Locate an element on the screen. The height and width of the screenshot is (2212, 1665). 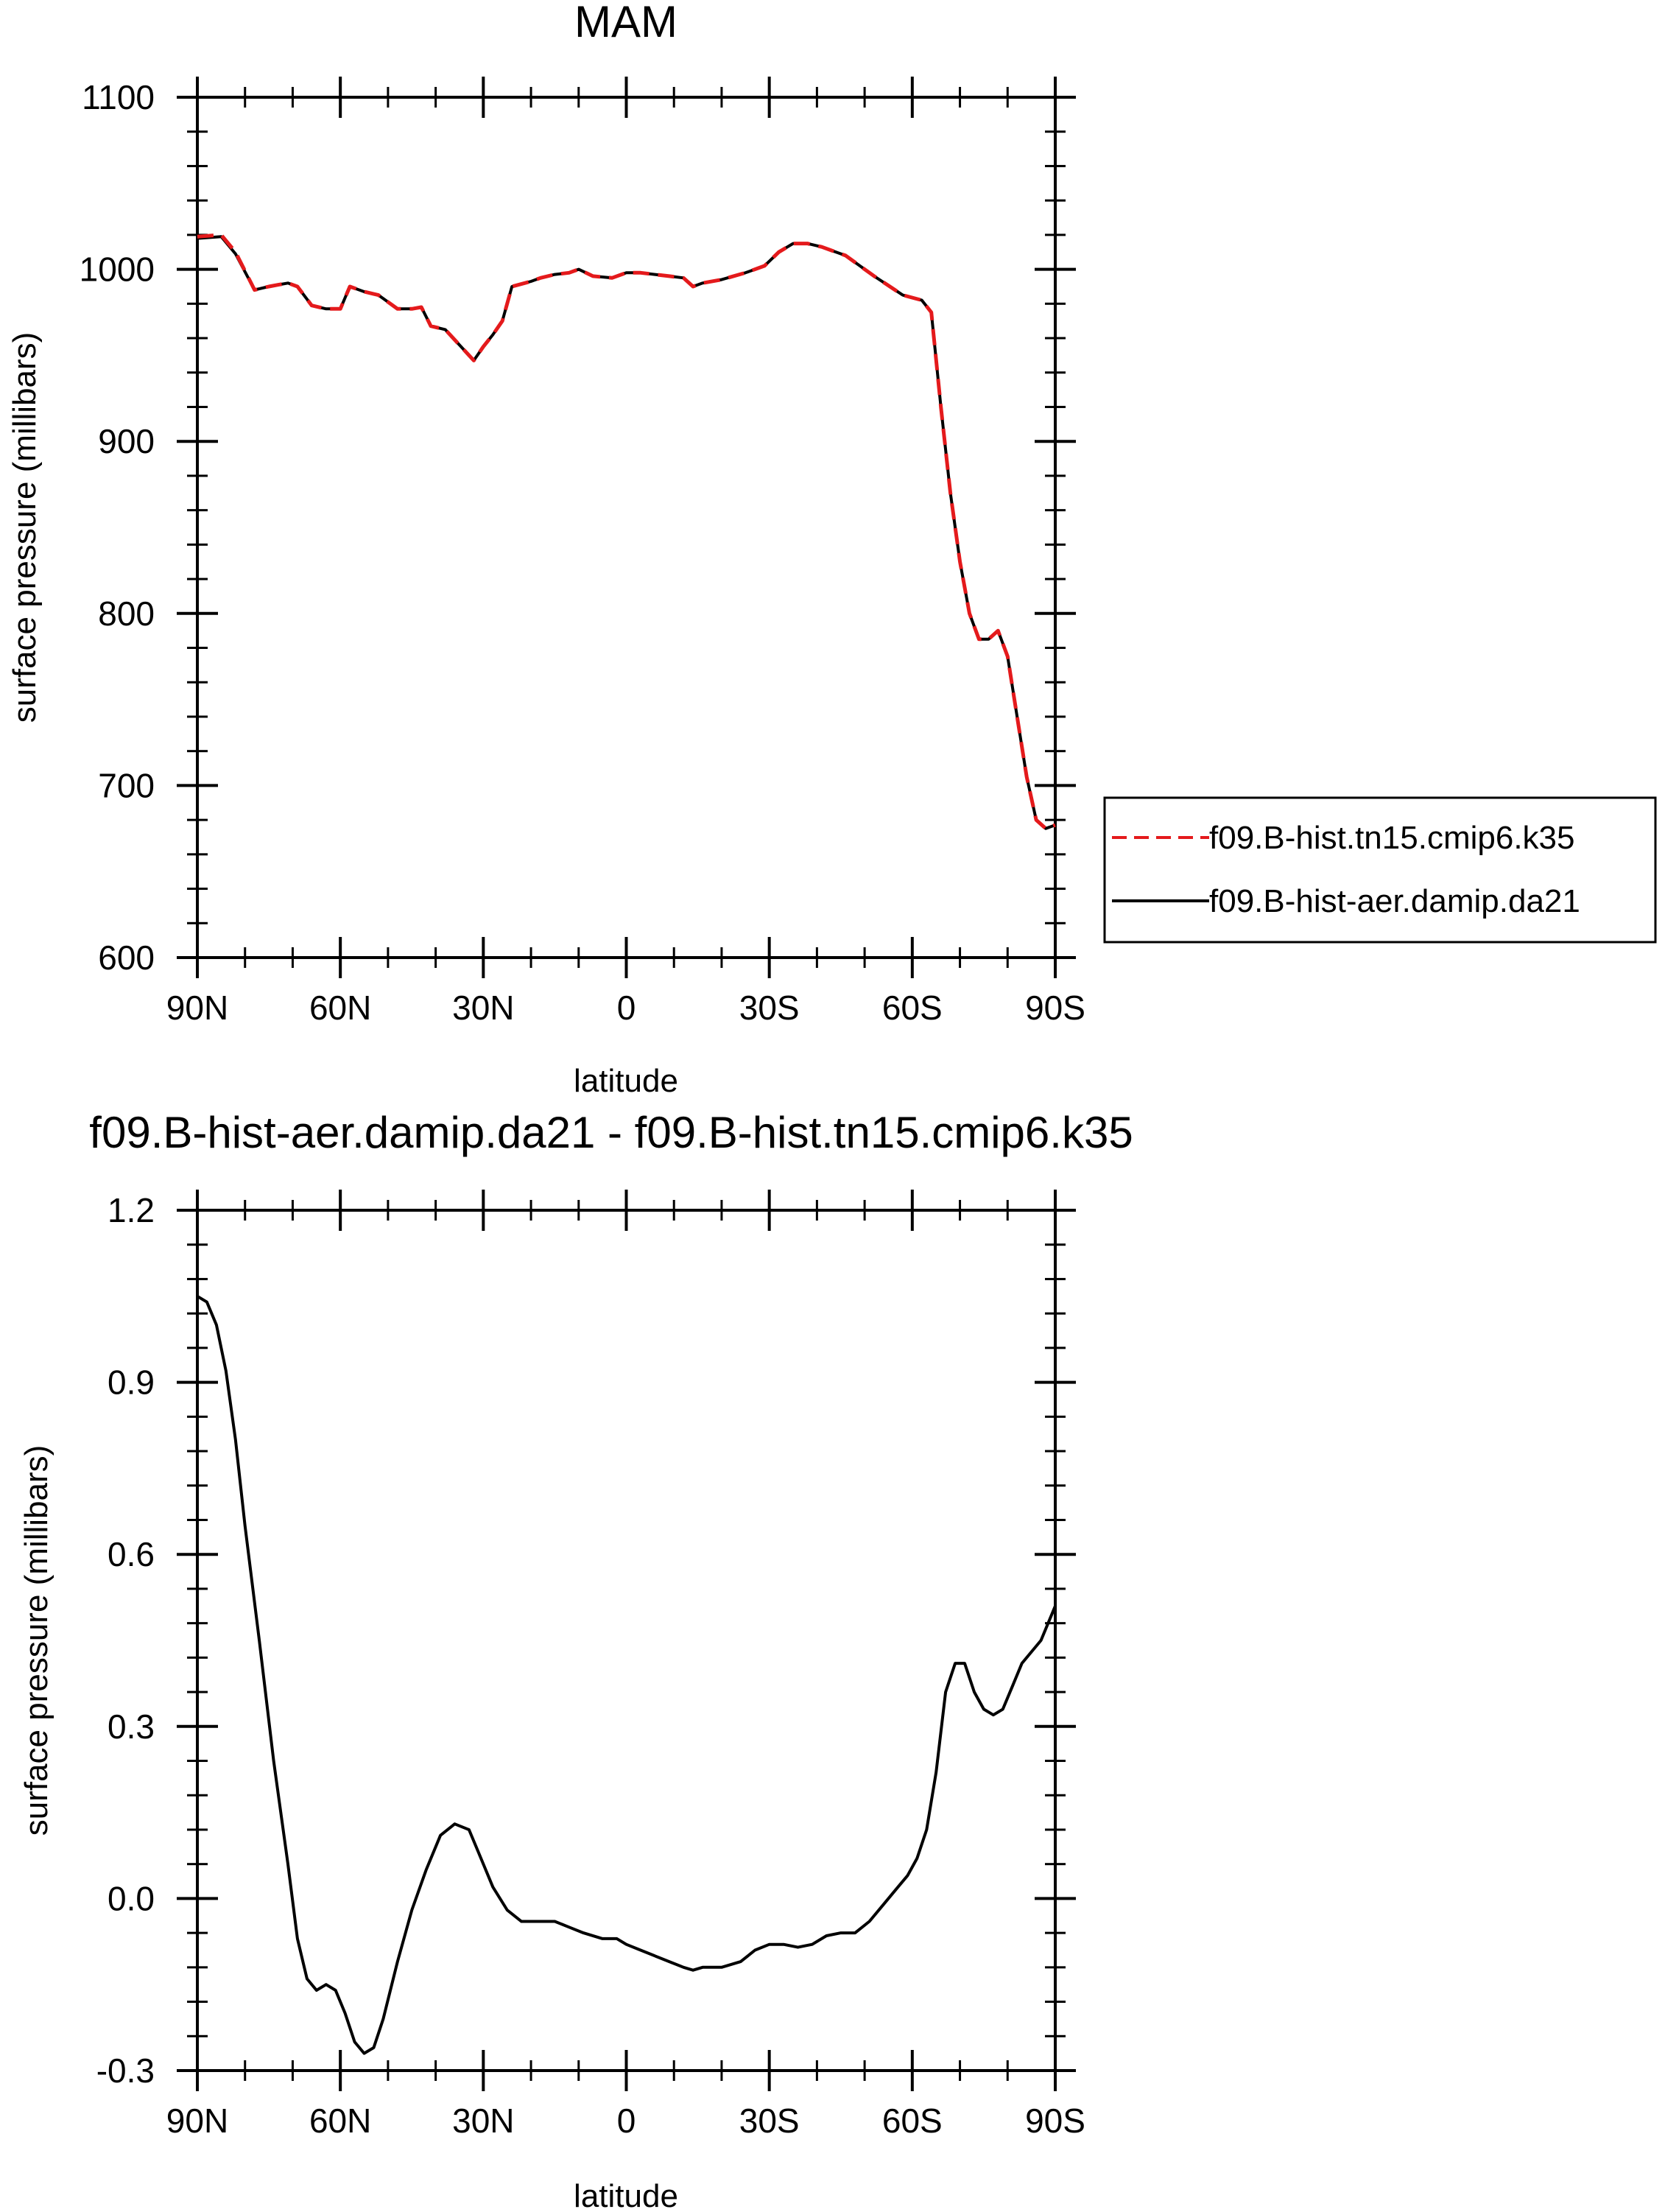
top-series-line-dashed is located at coordinates (626, 532).